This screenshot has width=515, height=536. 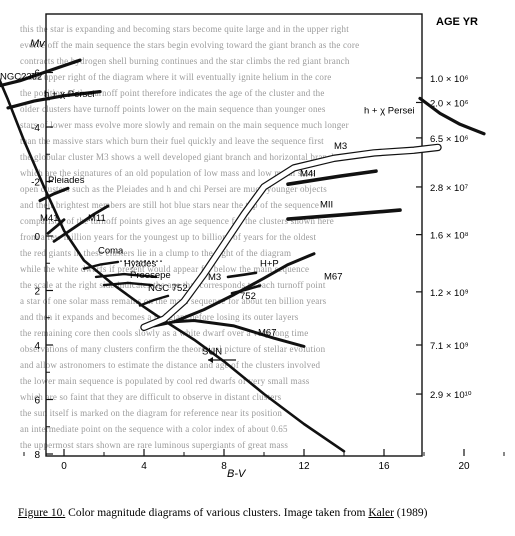 I want to click on age-tick-label: 1.0 × 10⁶, so click(x=449, y=79).